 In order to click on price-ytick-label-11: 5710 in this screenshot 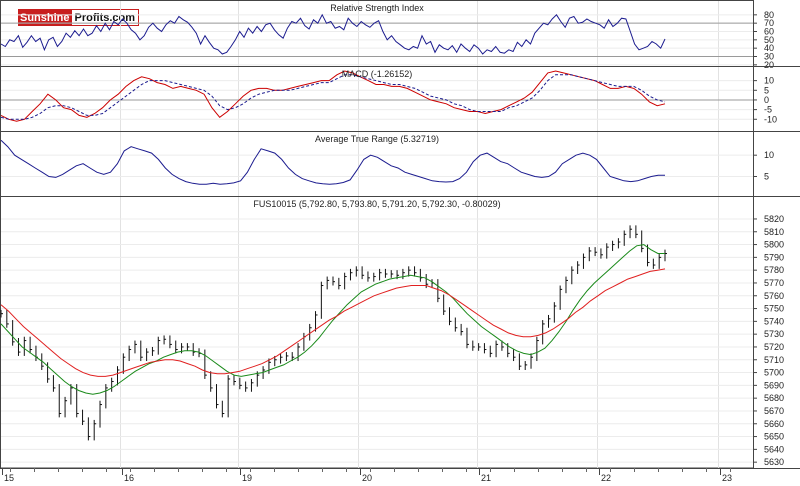, I will do `click(774, 360)`.